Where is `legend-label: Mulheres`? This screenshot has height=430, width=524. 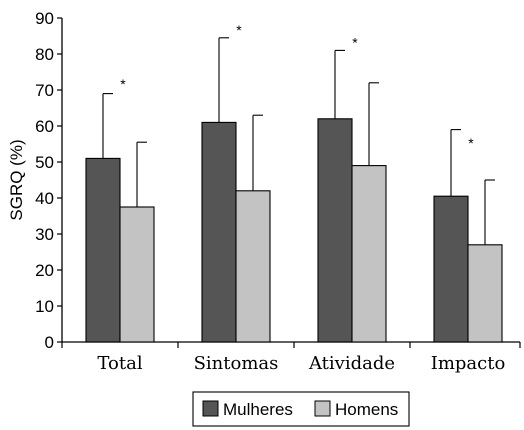 legend-label: Mulheres is located at coordinates (258, 409).